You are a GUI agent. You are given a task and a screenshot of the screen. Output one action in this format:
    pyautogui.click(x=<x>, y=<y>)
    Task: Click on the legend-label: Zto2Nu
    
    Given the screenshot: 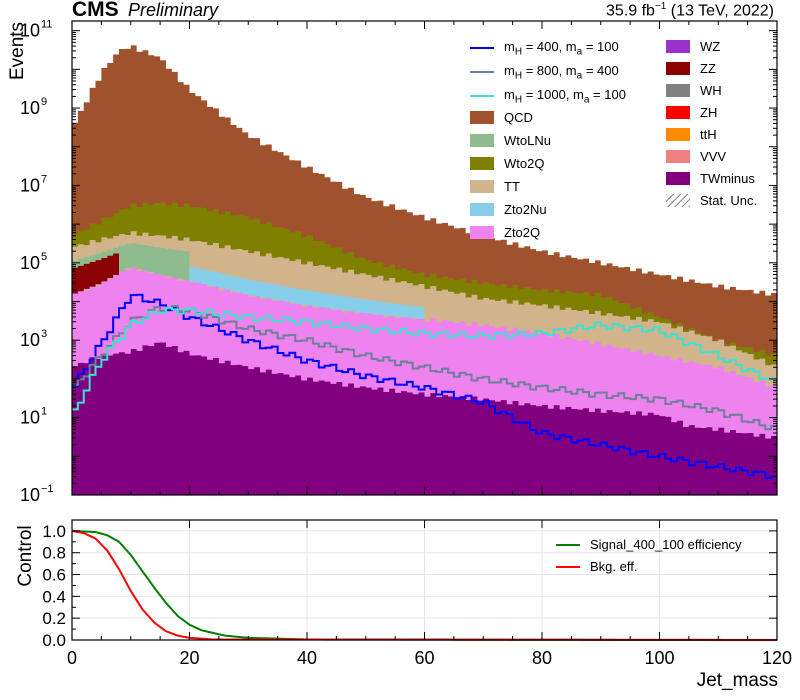 What is the action you would take?
    pyautogui.click(x=525, y=209)
    